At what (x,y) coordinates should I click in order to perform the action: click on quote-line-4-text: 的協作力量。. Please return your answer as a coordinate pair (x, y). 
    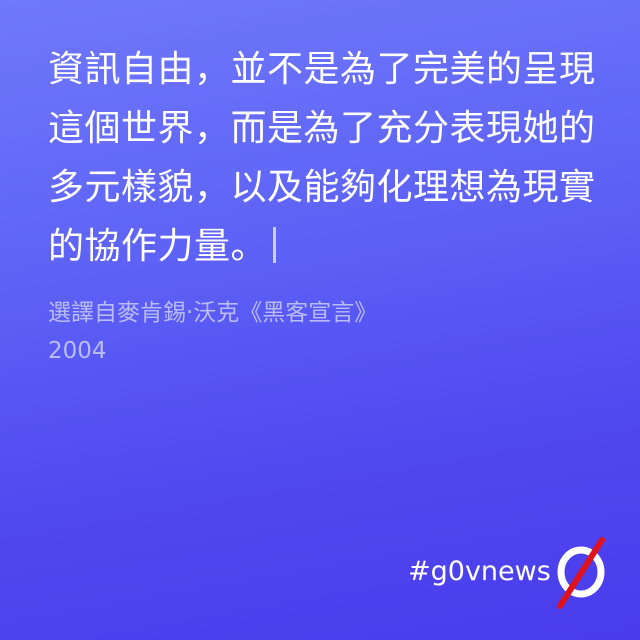
    Looking at the image, I should click on (158, 246).